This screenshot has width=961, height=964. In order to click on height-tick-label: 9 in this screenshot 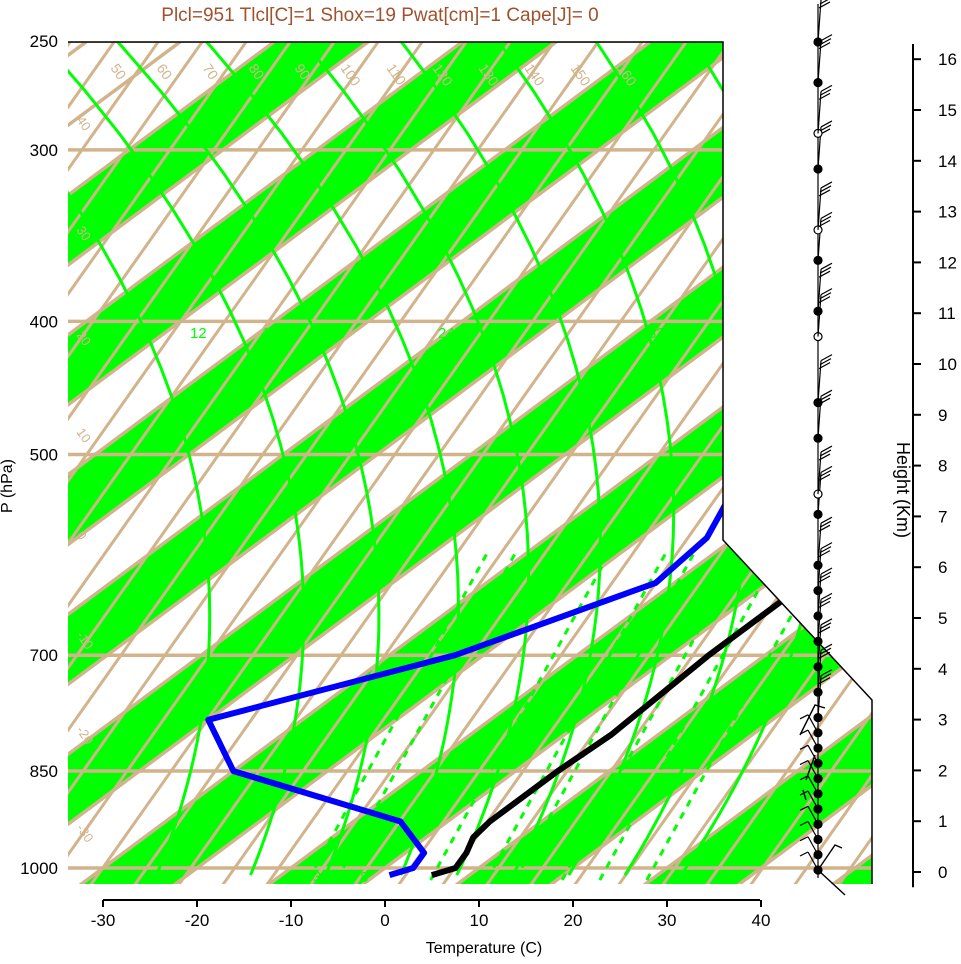, I will do `click(942, 415)`.